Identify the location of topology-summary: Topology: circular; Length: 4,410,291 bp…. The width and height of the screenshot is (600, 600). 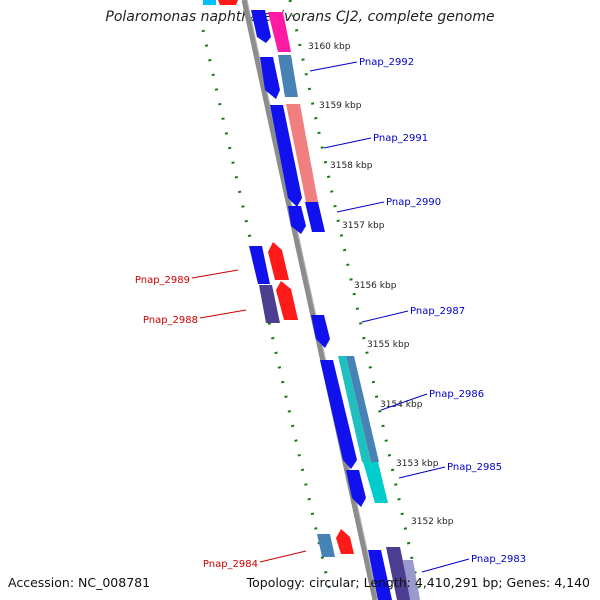
(418, 582).